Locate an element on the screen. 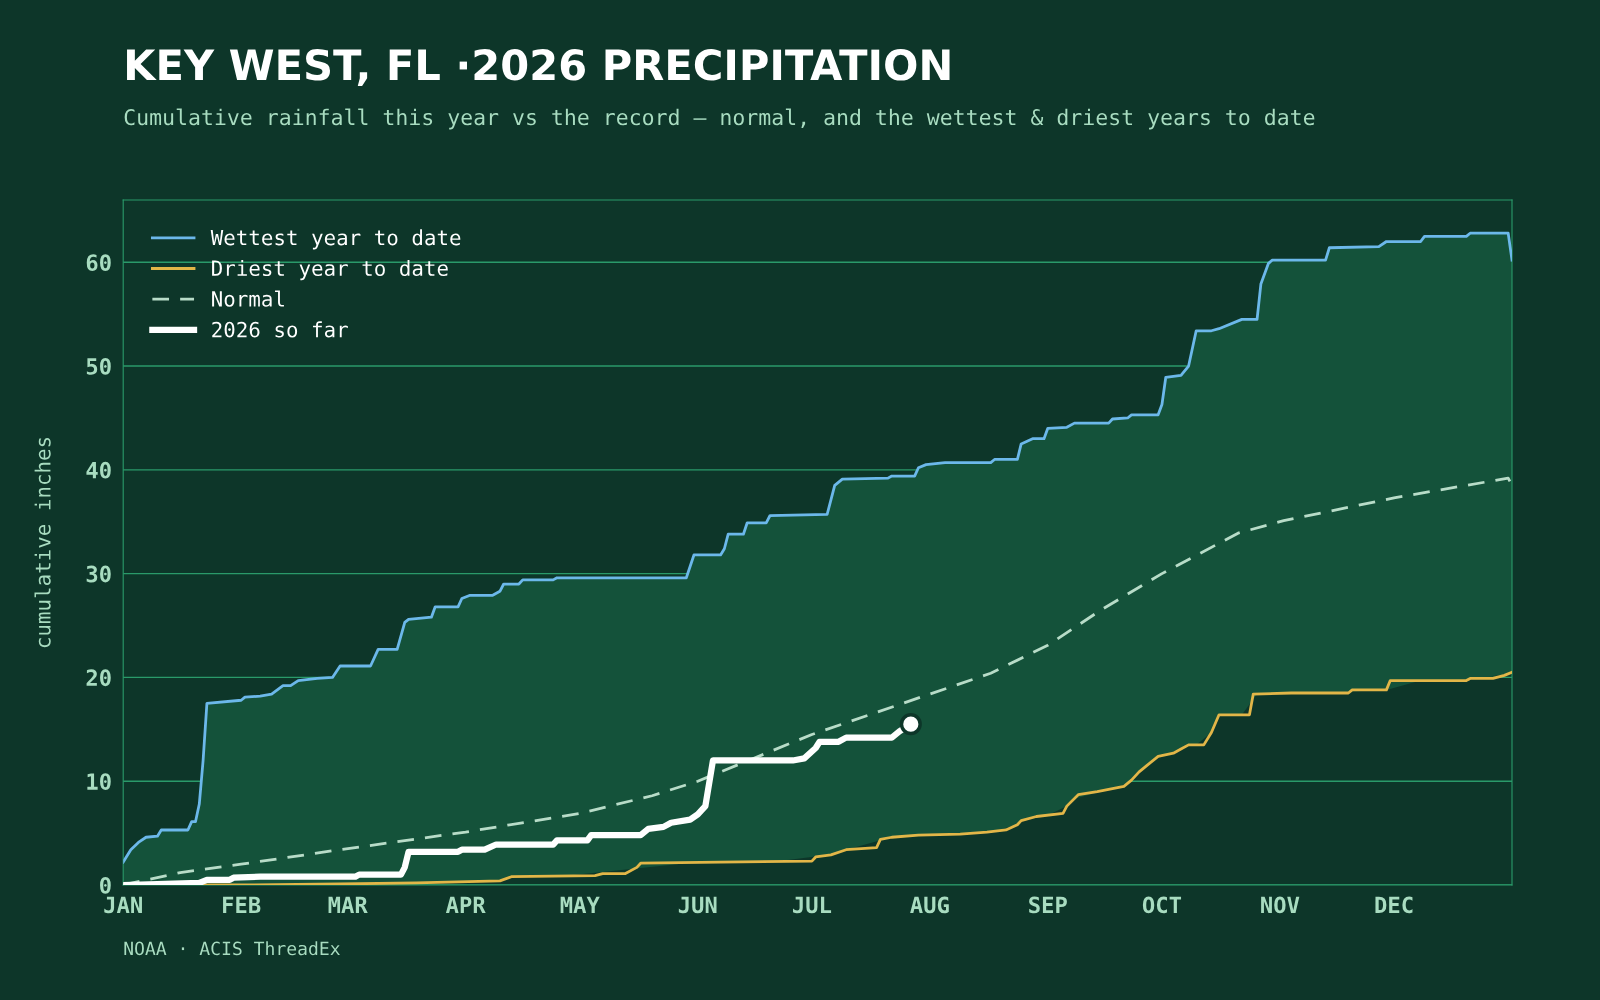 This screenshot has height=1000, width=1600. y-tick-label: 40 is located at coordinates (98, 470).